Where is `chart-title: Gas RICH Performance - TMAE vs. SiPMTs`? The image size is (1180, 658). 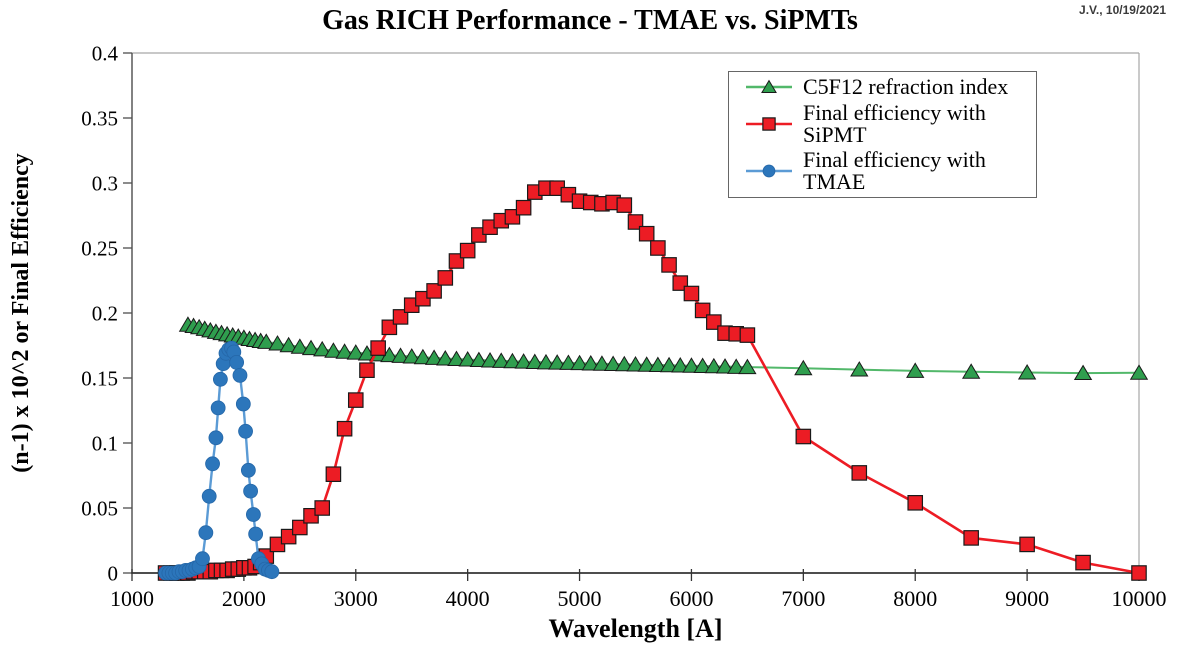 chart-title: Gas RICH Performance - TMAE vs. SiPMTs is located at coordinates (590, 20).